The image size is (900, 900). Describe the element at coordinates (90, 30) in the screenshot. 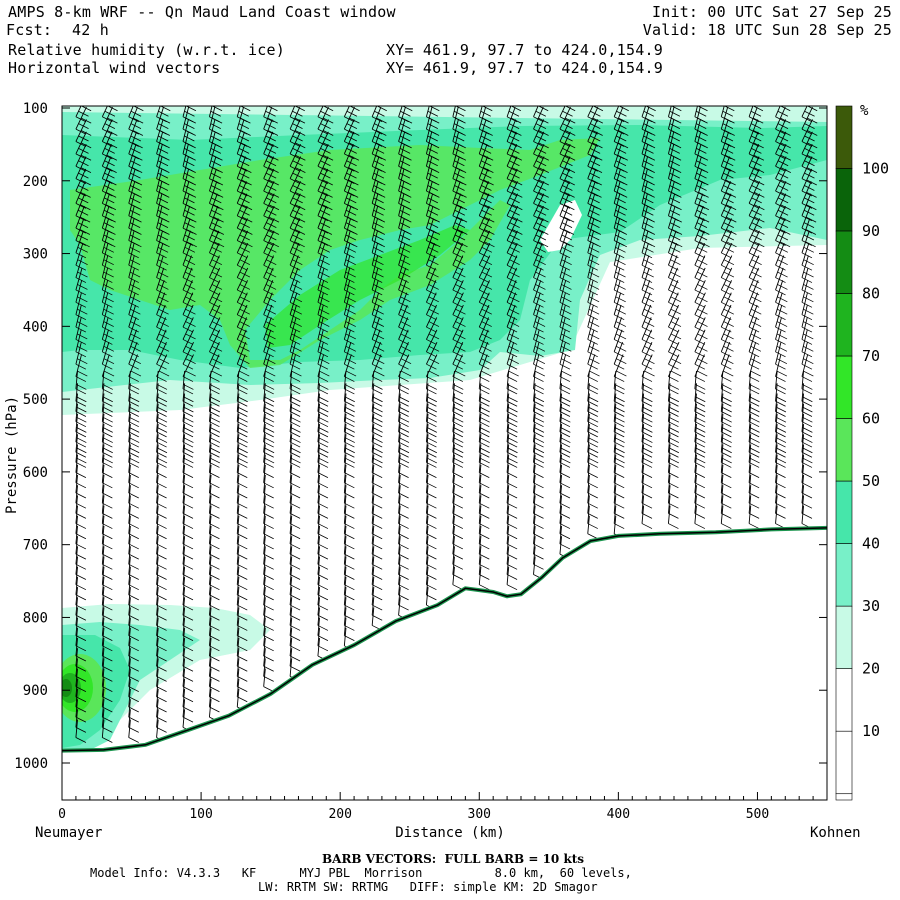

I see `forecast-hour: 42 h` at that location.